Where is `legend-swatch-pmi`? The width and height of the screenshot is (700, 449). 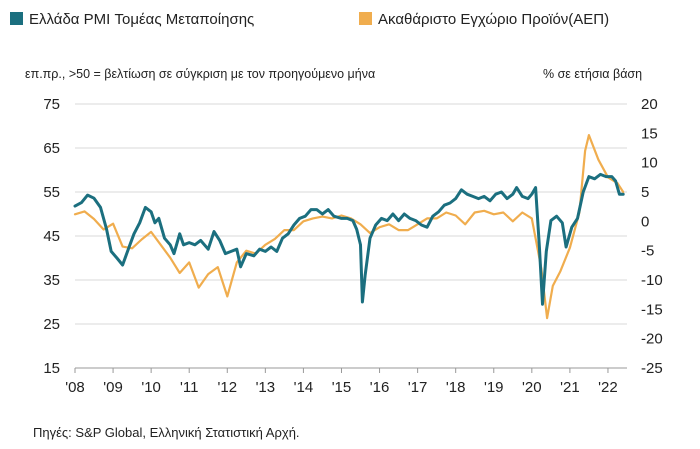
legend-swatch-pmi is located at coordinates (16, 18).